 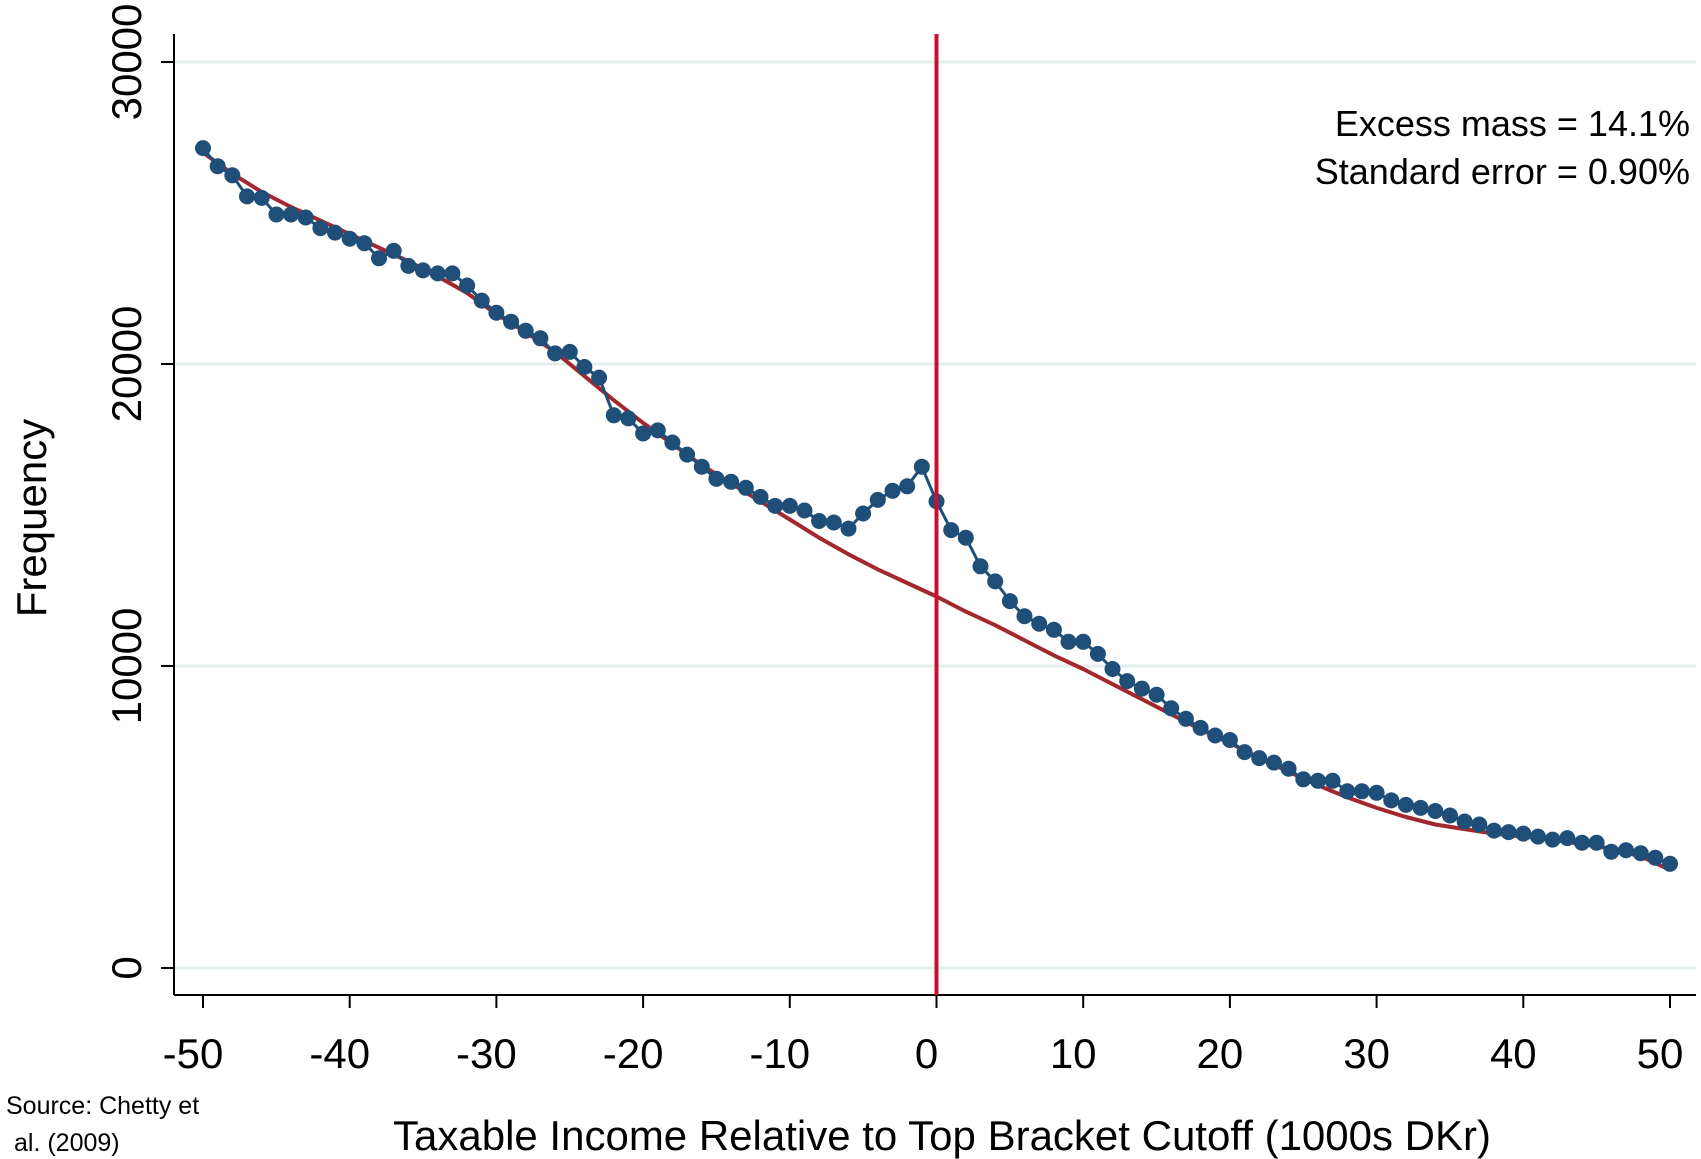 What do you see at coordinates (1073, 1053) in the screenshot?
I see `x-tick-label: 10` at bounding box center [1073, 1053].